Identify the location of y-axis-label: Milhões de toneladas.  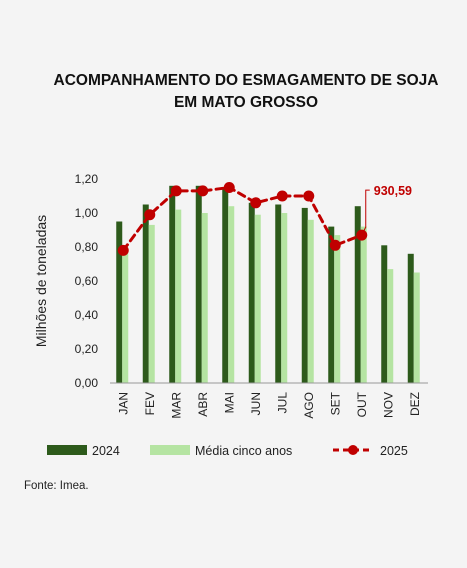
(41, 281).